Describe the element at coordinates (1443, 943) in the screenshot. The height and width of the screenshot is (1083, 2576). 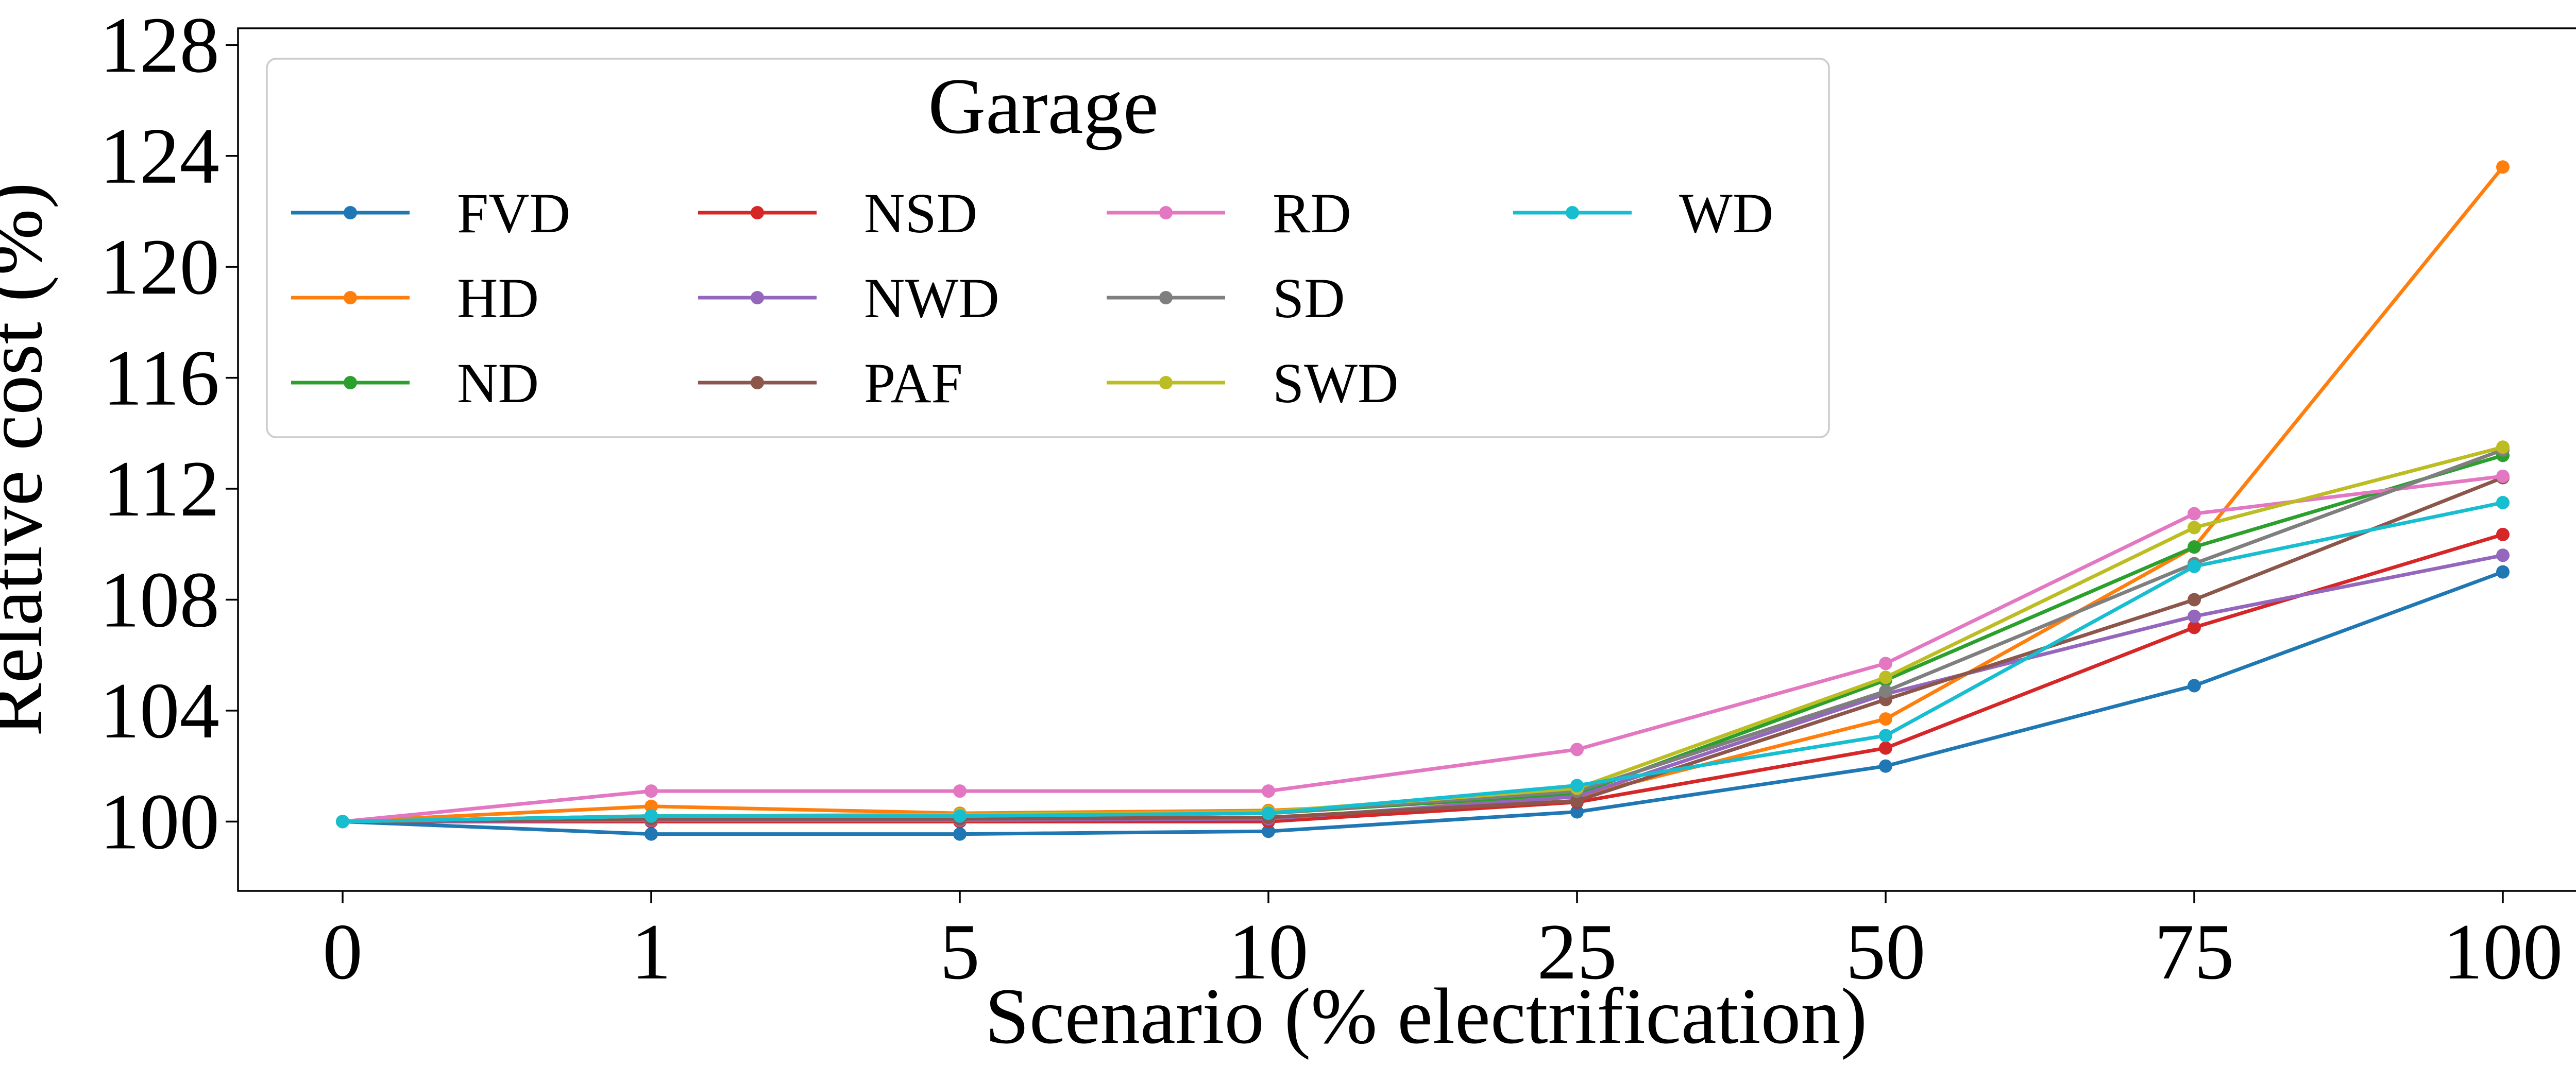
I see `x-axis-ticks: 0 1 5 10 25 50 75 100` at that location.